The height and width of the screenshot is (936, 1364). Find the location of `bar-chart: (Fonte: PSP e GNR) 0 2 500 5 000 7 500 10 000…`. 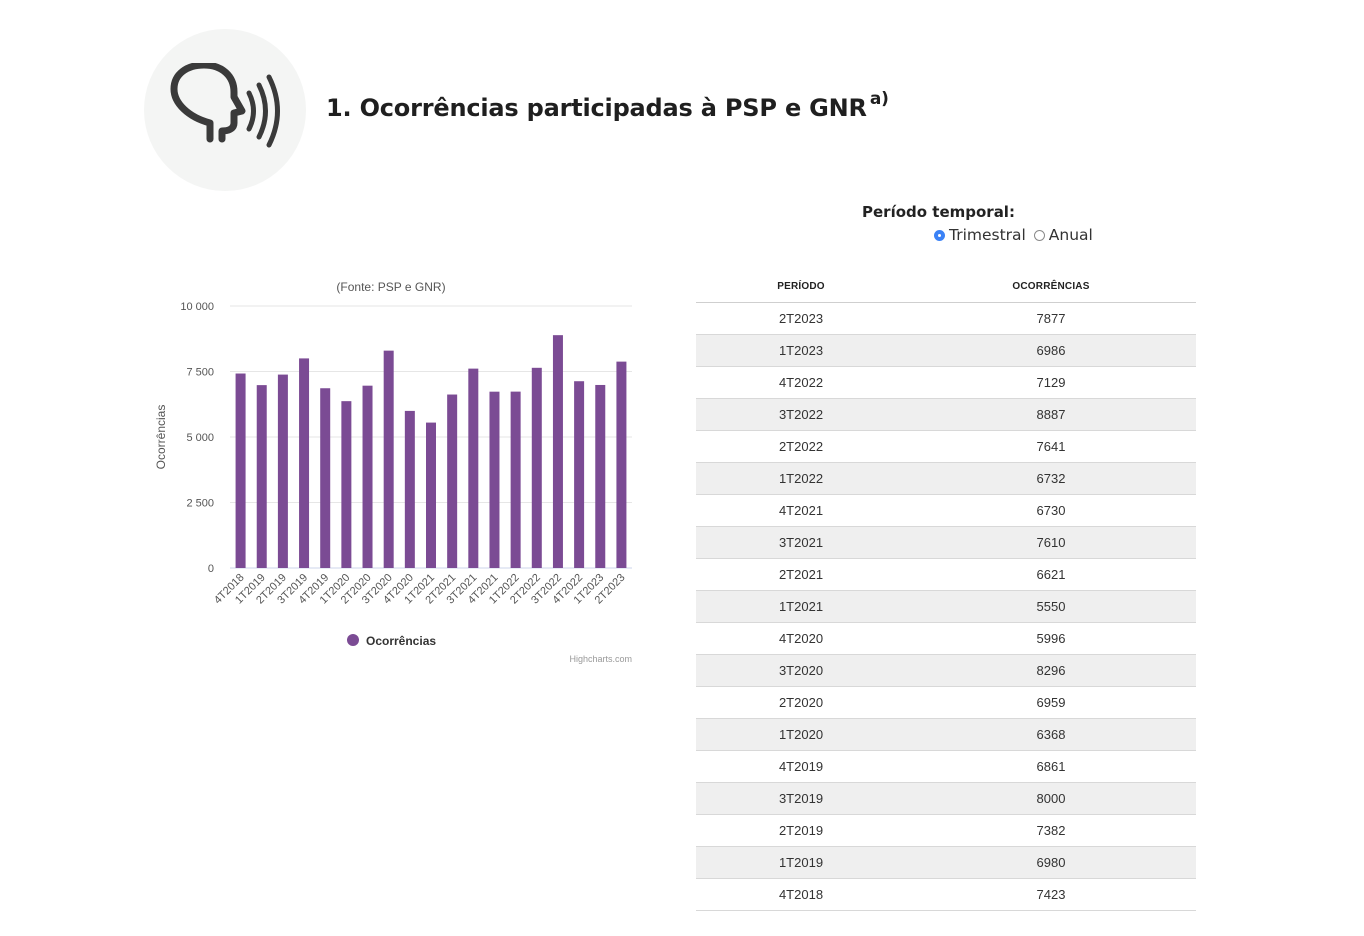

bar-chart: (Fonte: PSP e GNR) 0 2 500 5 000 7 500 10 000… is located at coordinates (393, 472).